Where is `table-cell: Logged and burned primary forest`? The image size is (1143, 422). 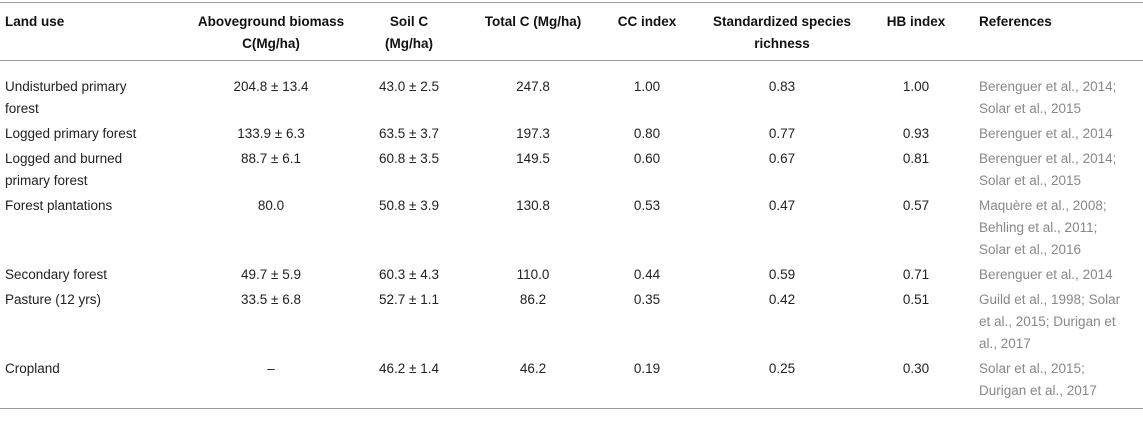
table-cell: Logged and burned primary forest is located at coordinates (64, 169).